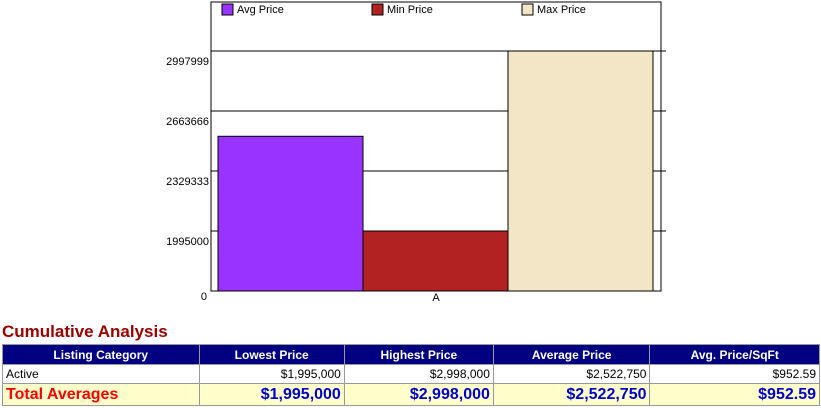 The width and height of the screenshot is (821, 408). I want to click on column-header: Lowest Price, so click(271, 354).